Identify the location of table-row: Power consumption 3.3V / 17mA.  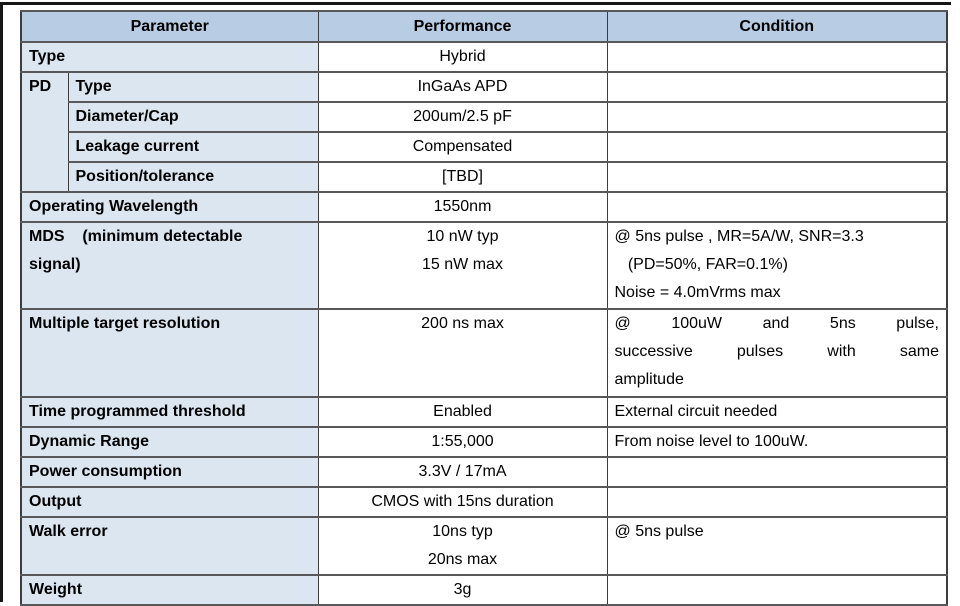
(484, 472).